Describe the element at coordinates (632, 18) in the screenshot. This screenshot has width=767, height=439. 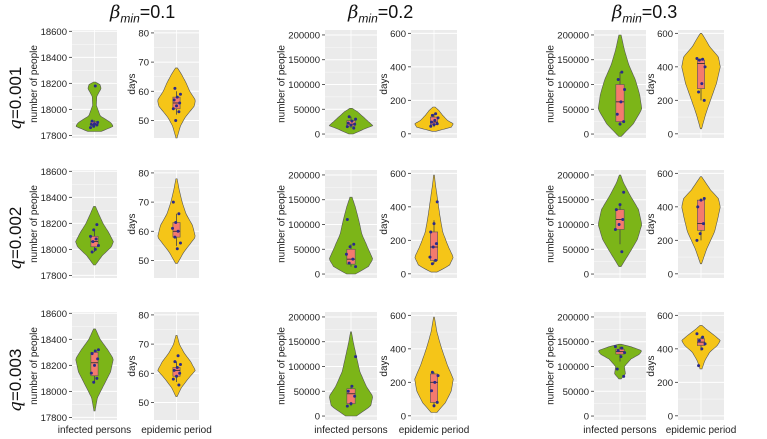
I see `beta-subscript: min` at that location.